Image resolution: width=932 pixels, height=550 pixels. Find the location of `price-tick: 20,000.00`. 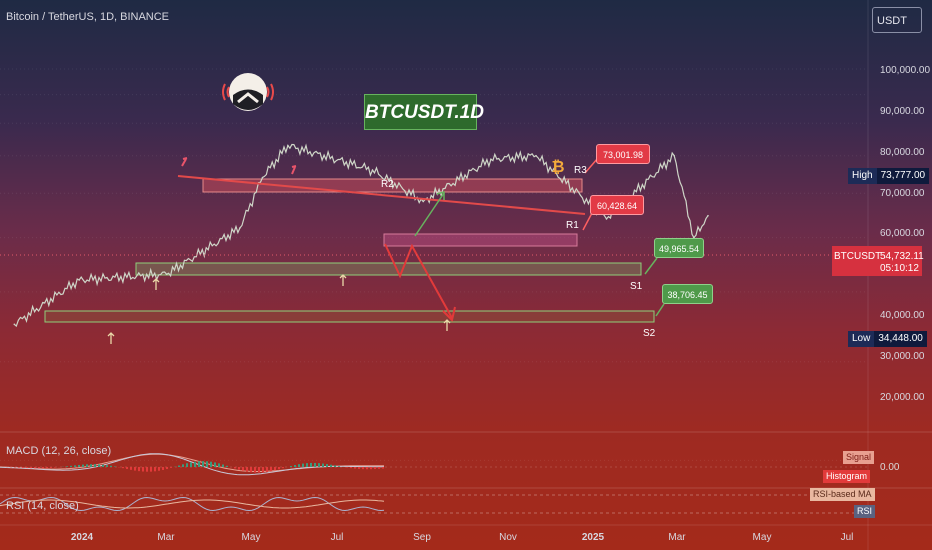

price-tick: 20,000.00 is located at coordinates (902, 397).